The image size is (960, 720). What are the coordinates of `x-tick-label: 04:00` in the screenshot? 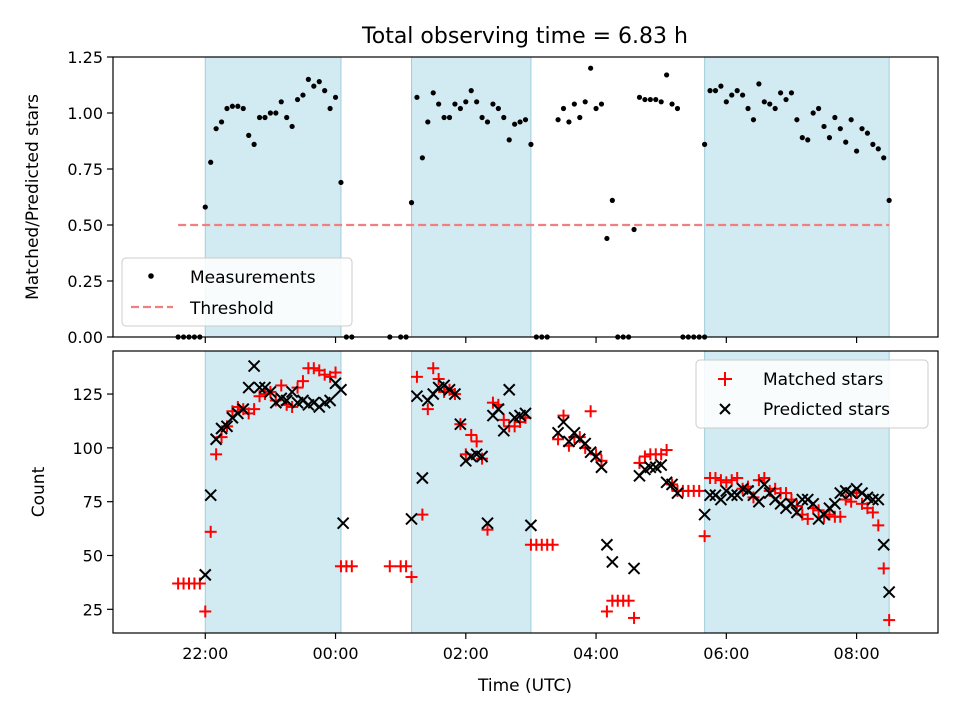 It's located at (596, 653).